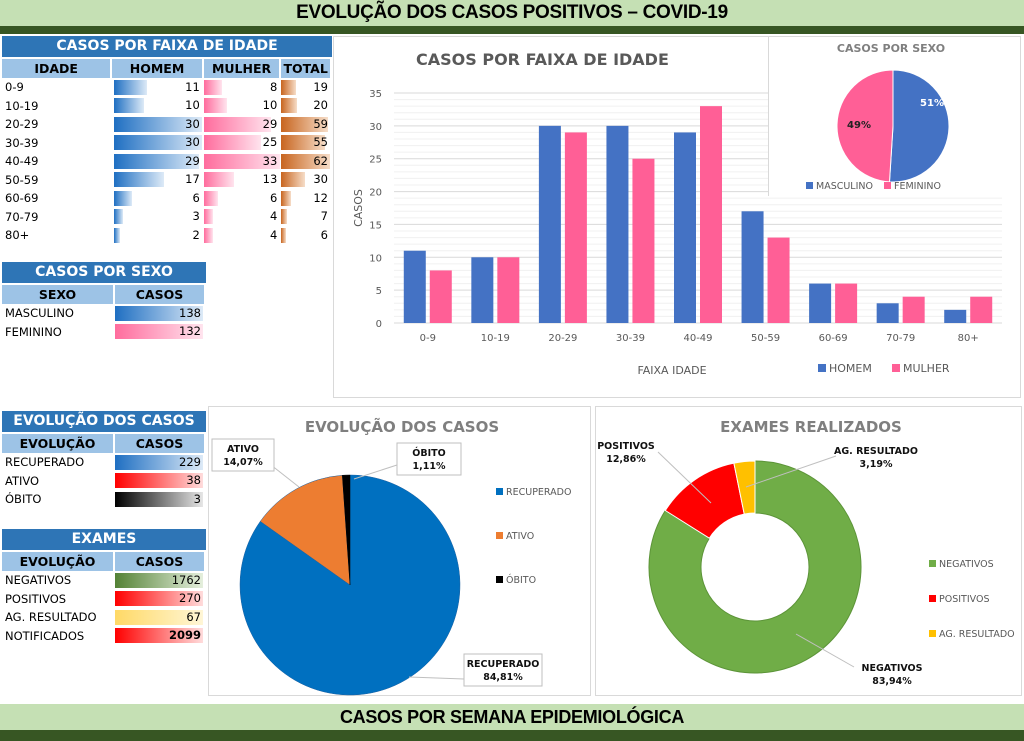  I want to click on pie-slice-feminino, so click(865, 126).